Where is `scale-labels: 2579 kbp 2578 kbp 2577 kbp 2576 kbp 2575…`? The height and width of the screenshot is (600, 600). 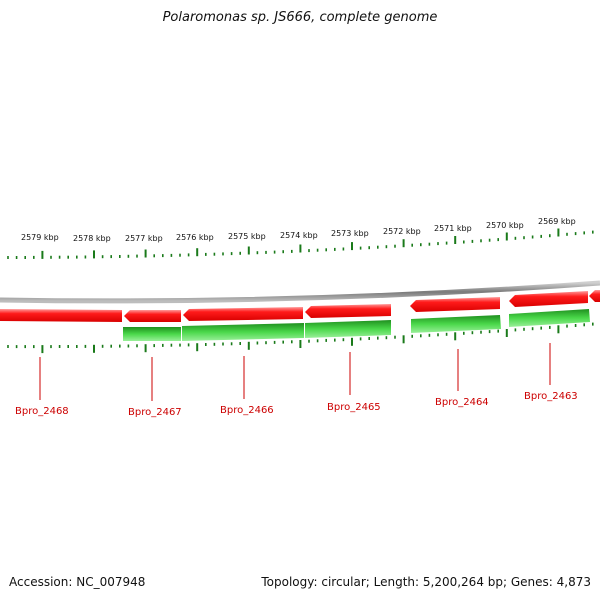 scale-labels: 2579 kbp 2578 kbp 2577 kbp 2576 kbp 2575… is located at coordinates (298, 230).